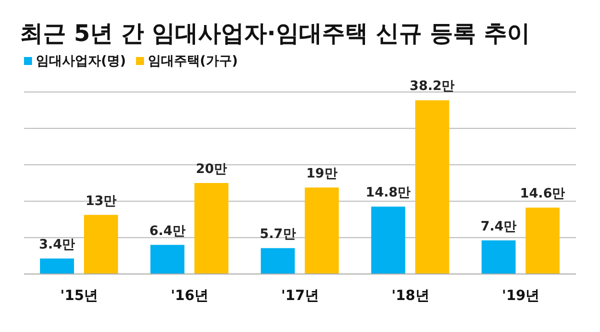  What do you see at coordinates (432, 86) in the screenshot?
I see `data-label: 38.2만` at bounding box center [432, 86].